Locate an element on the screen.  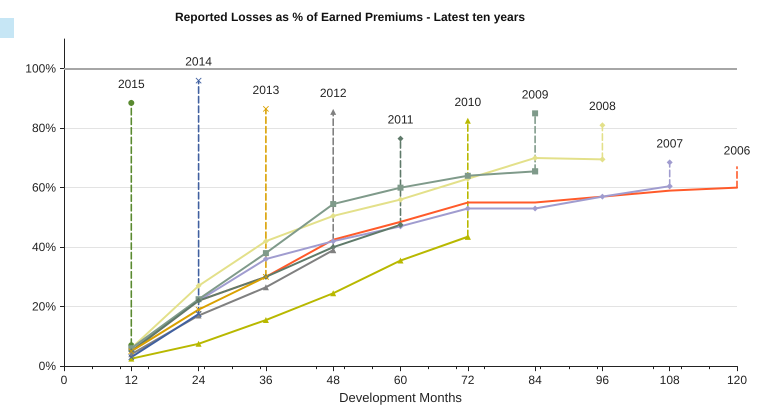
series-label: 2012 is located at coordinates (333, 93).